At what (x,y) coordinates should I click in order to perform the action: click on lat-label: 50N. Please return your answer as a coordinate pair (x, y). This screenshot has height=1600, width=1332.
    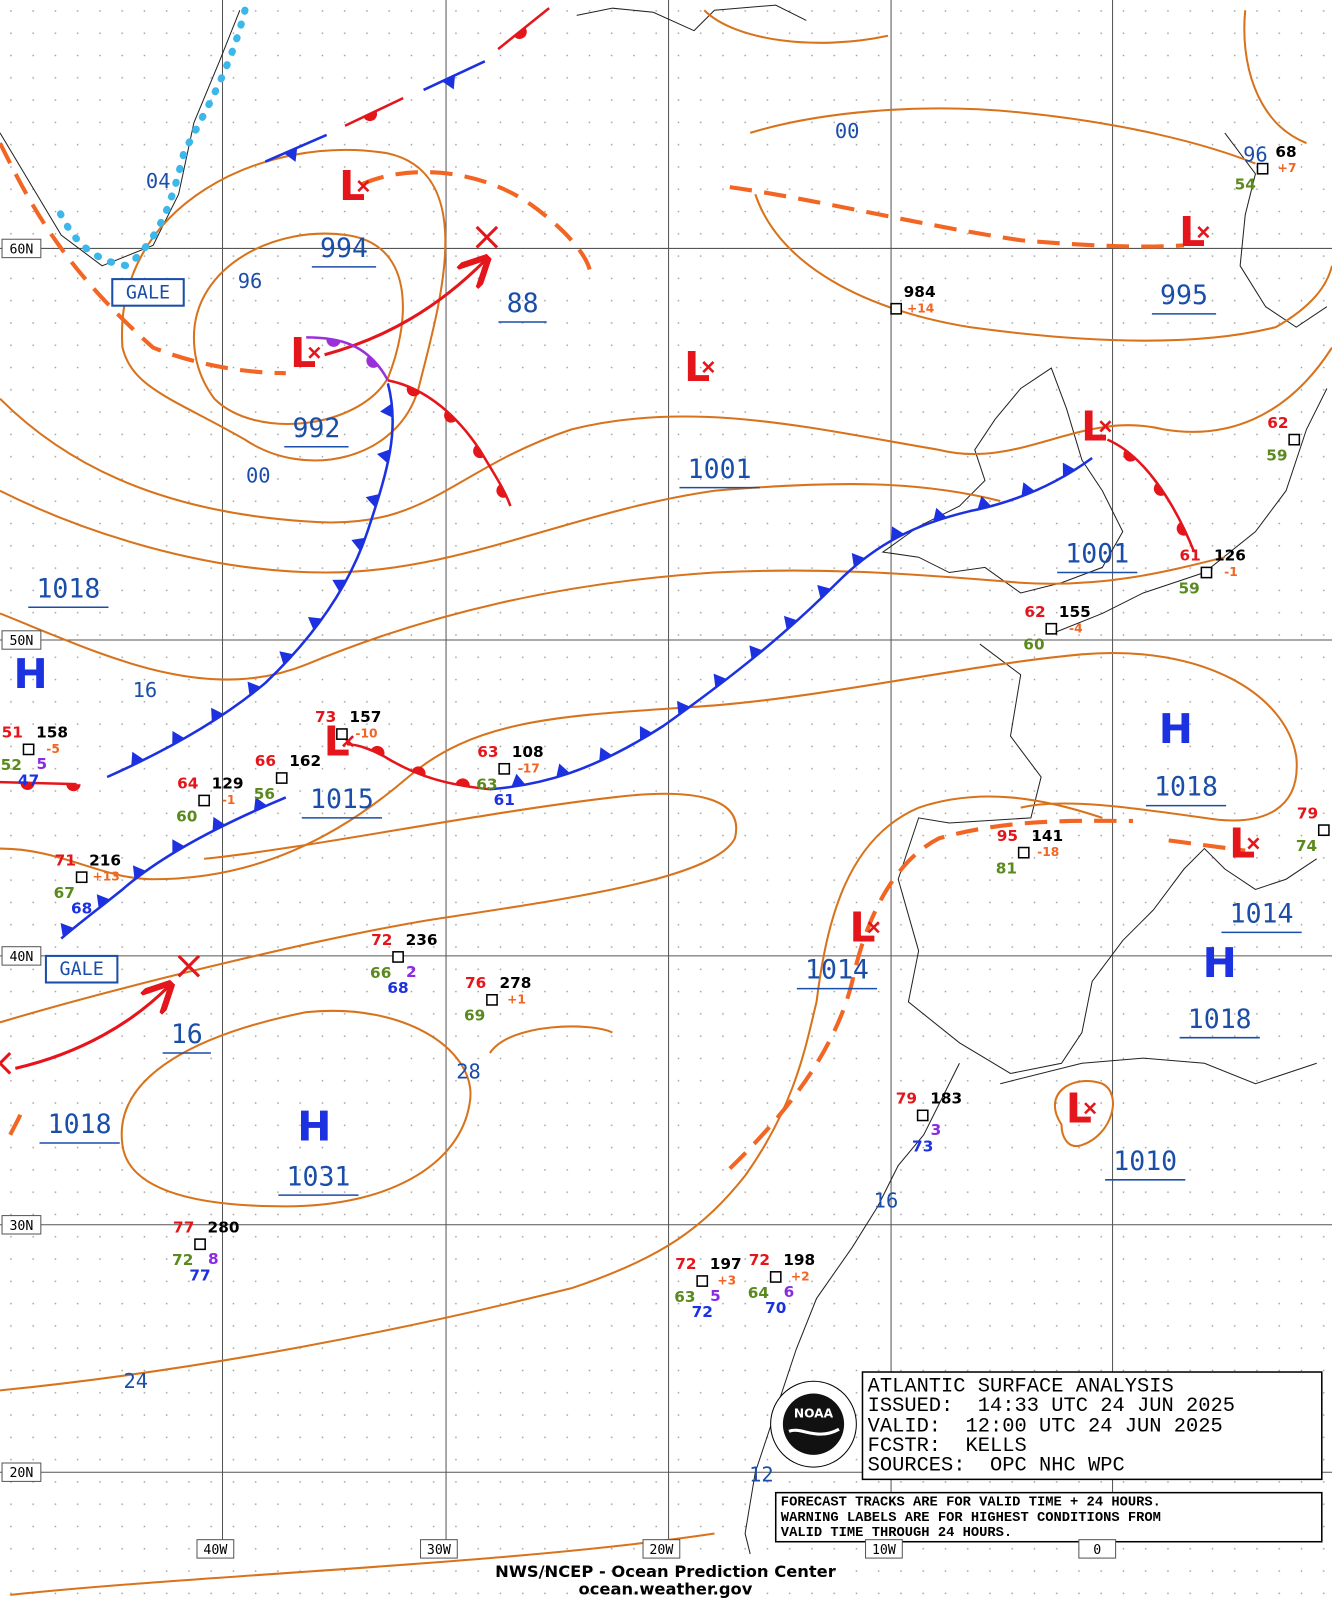
    Looking at the image, I should click on (21, 641).